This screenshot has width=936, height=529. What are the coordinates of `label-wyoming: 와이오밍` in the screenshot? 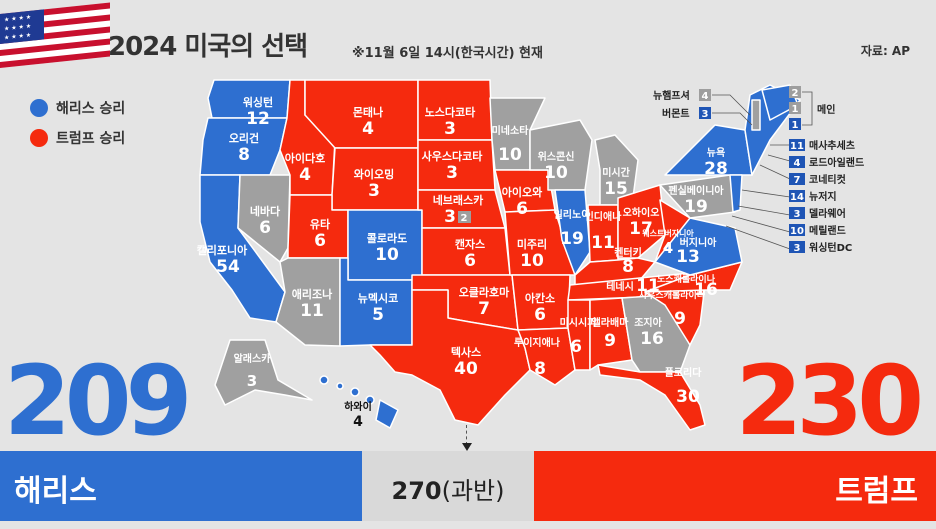 It's located at (374, 174).